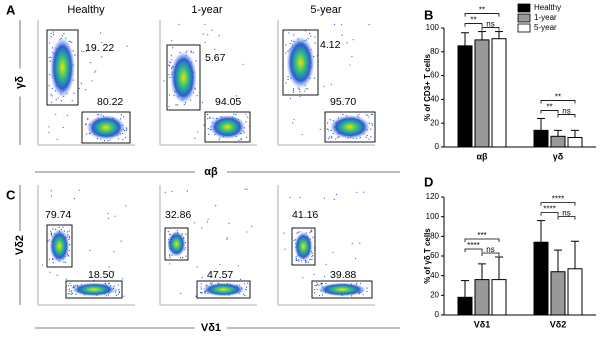  What do you see at coordinates (437, 146) in the screenshot?
I see `y-tick-label: 0` at bounding box center [437, 146].